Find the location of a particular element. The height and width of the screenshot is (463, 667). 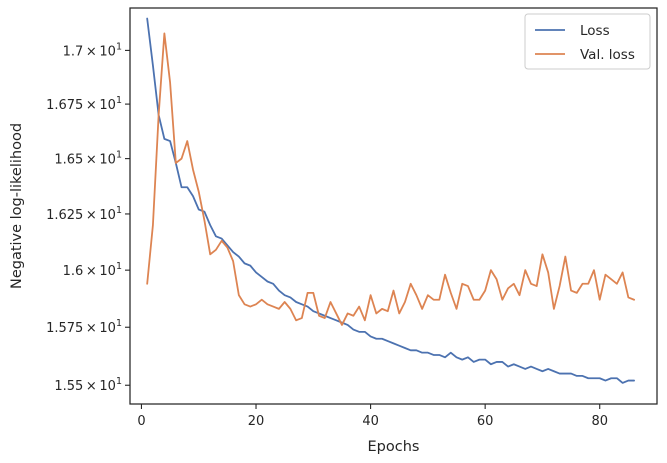

x-tick-label: 0 is located at coordinates (141, 421).